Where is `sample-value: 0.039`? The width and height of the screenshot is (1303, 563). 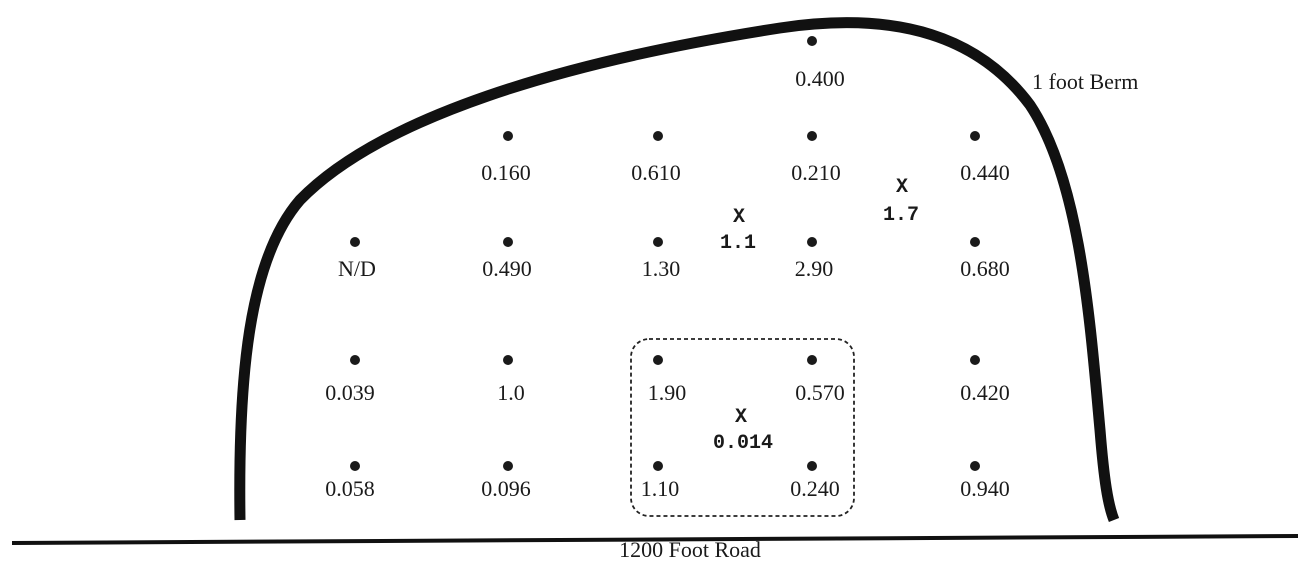
sample-value: 0.039 is located at coordinates (350, 392).